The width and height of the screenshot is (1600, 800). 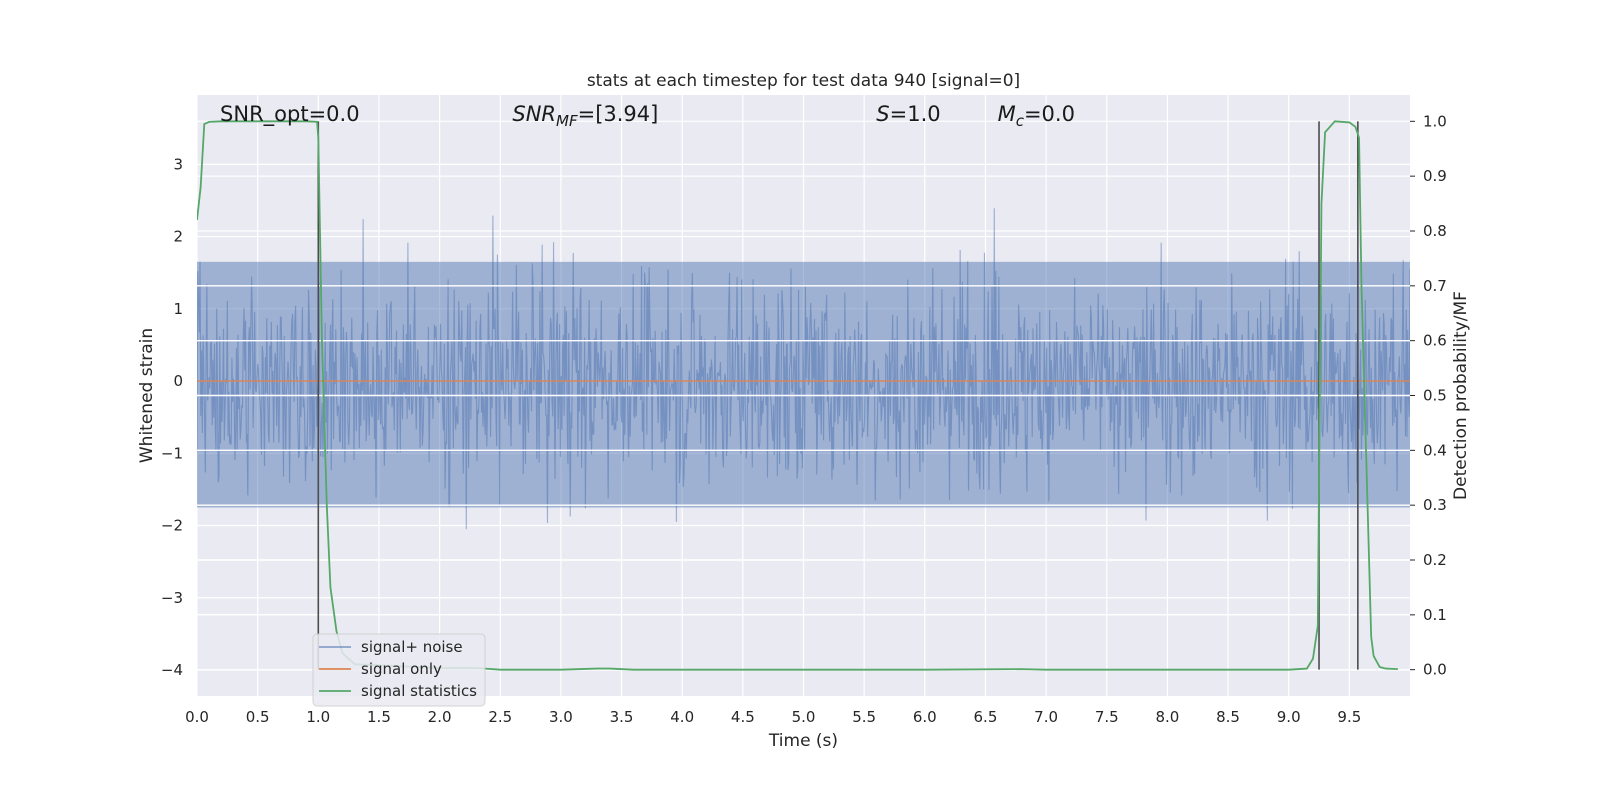 What do you see at coordinates (1435, 176) in the screenshot?
I see `y2-tick-label: 0.9` at bounding box center [1435, 176].